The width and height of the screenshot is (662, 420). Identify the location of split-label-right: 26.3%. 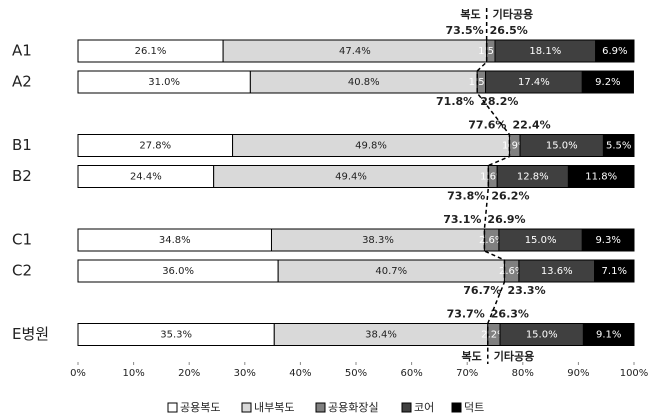
(510, 314).